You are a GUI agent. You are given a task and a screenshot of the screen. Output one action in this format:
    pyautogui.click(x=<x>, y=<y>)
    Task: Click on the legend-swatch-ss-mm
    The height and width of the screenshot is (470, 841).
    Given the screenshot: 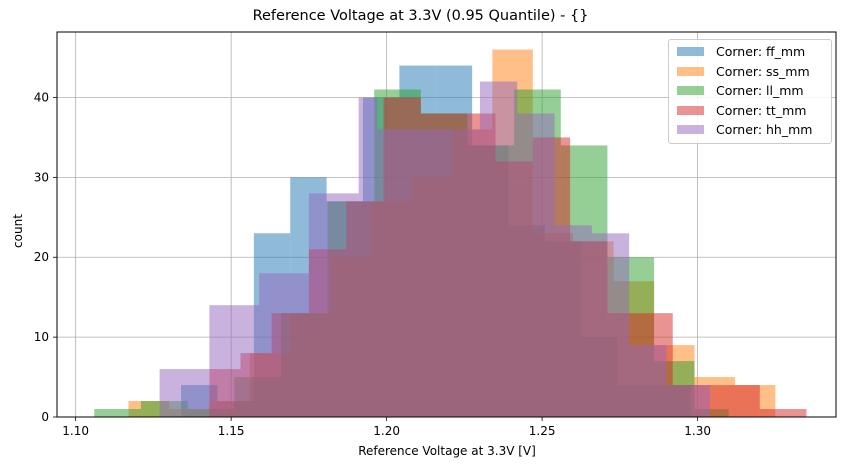 What is the action you would take?
    pyautogui.click(x=690, y=71)
    